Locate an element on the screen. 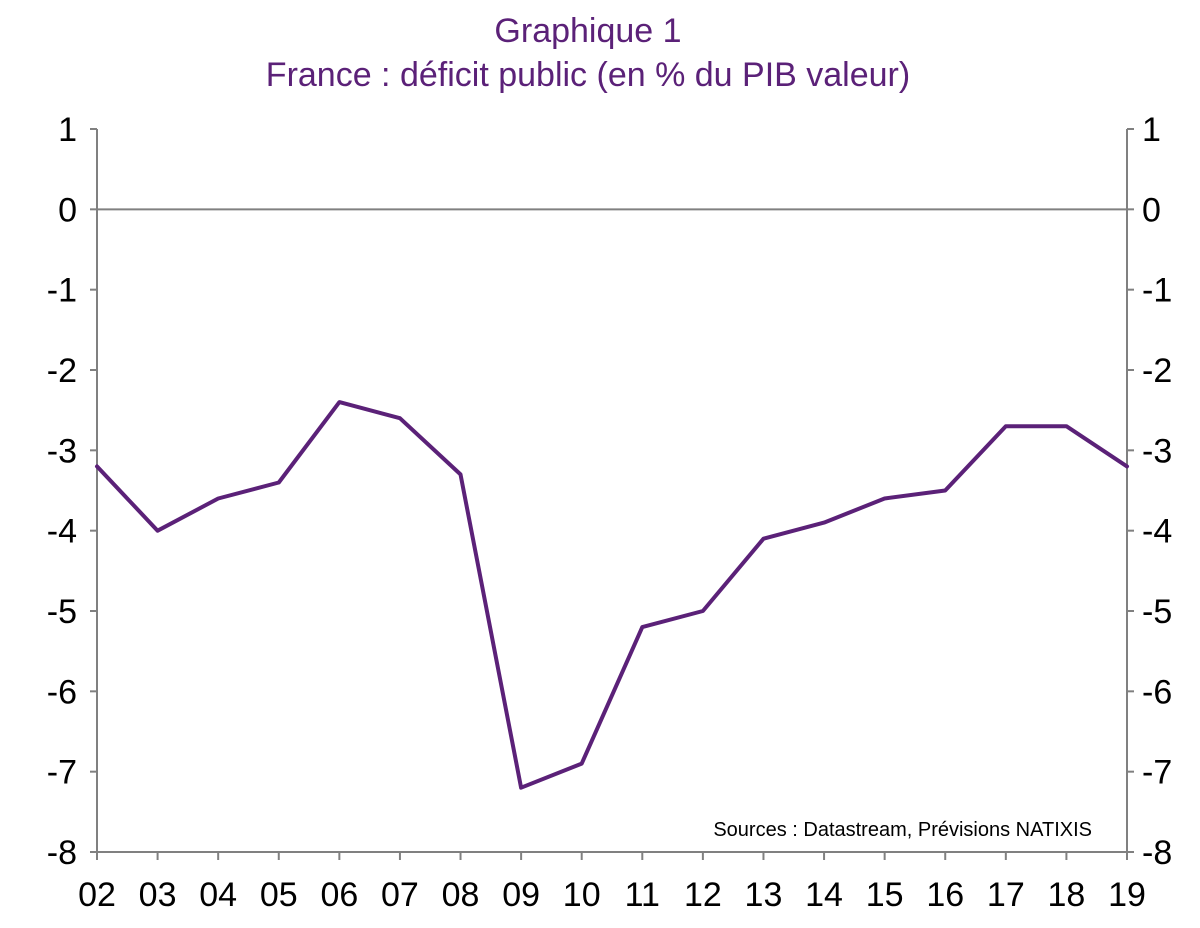 The width and height of the screenshot is (1200, 928). x-tick-label: 08 is located at coordinates (461, 895).